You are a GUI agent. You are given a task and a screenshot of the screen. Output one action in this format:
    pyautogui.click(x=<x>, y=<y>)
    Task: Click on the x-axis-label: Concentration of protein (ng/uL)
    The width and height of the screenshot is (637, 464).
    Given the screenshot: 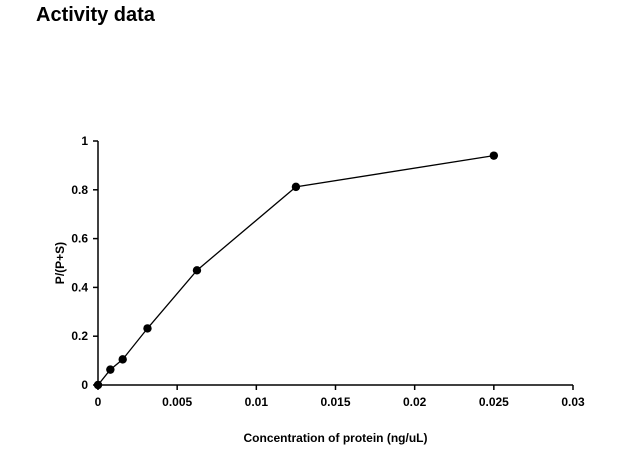 What is the action you would take?
    pyautogui.click(x=336, y=438)
    